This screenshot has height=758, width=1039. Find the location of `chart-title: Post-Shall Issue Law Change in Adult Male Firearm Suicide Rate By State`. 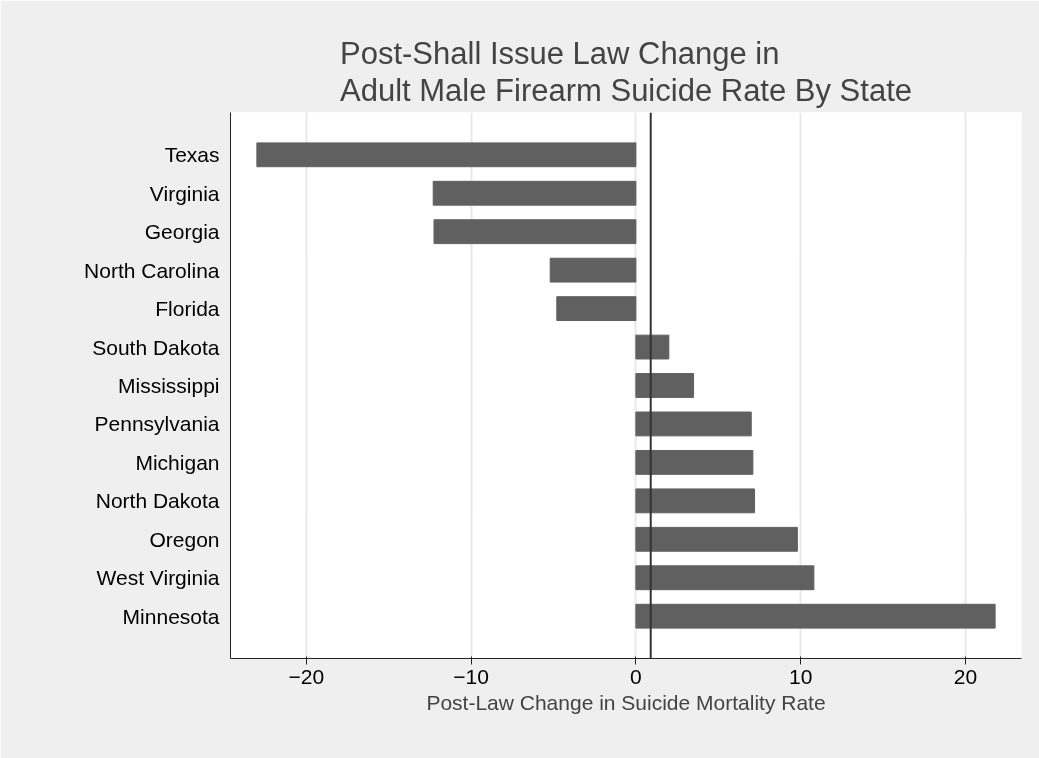

chart-title: Post-Shall Issue Law Change in Adult Male Firearm Suicide Rate By State is located at coordinates (626, 71).